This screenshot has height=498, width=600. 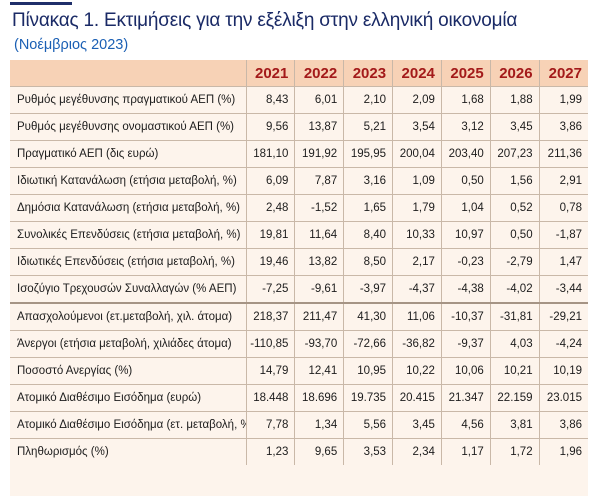 What do you see at coordinates (563, 289) in the screenshot?
I see `value-cell: -3,44` at bounding box center [563, 289].